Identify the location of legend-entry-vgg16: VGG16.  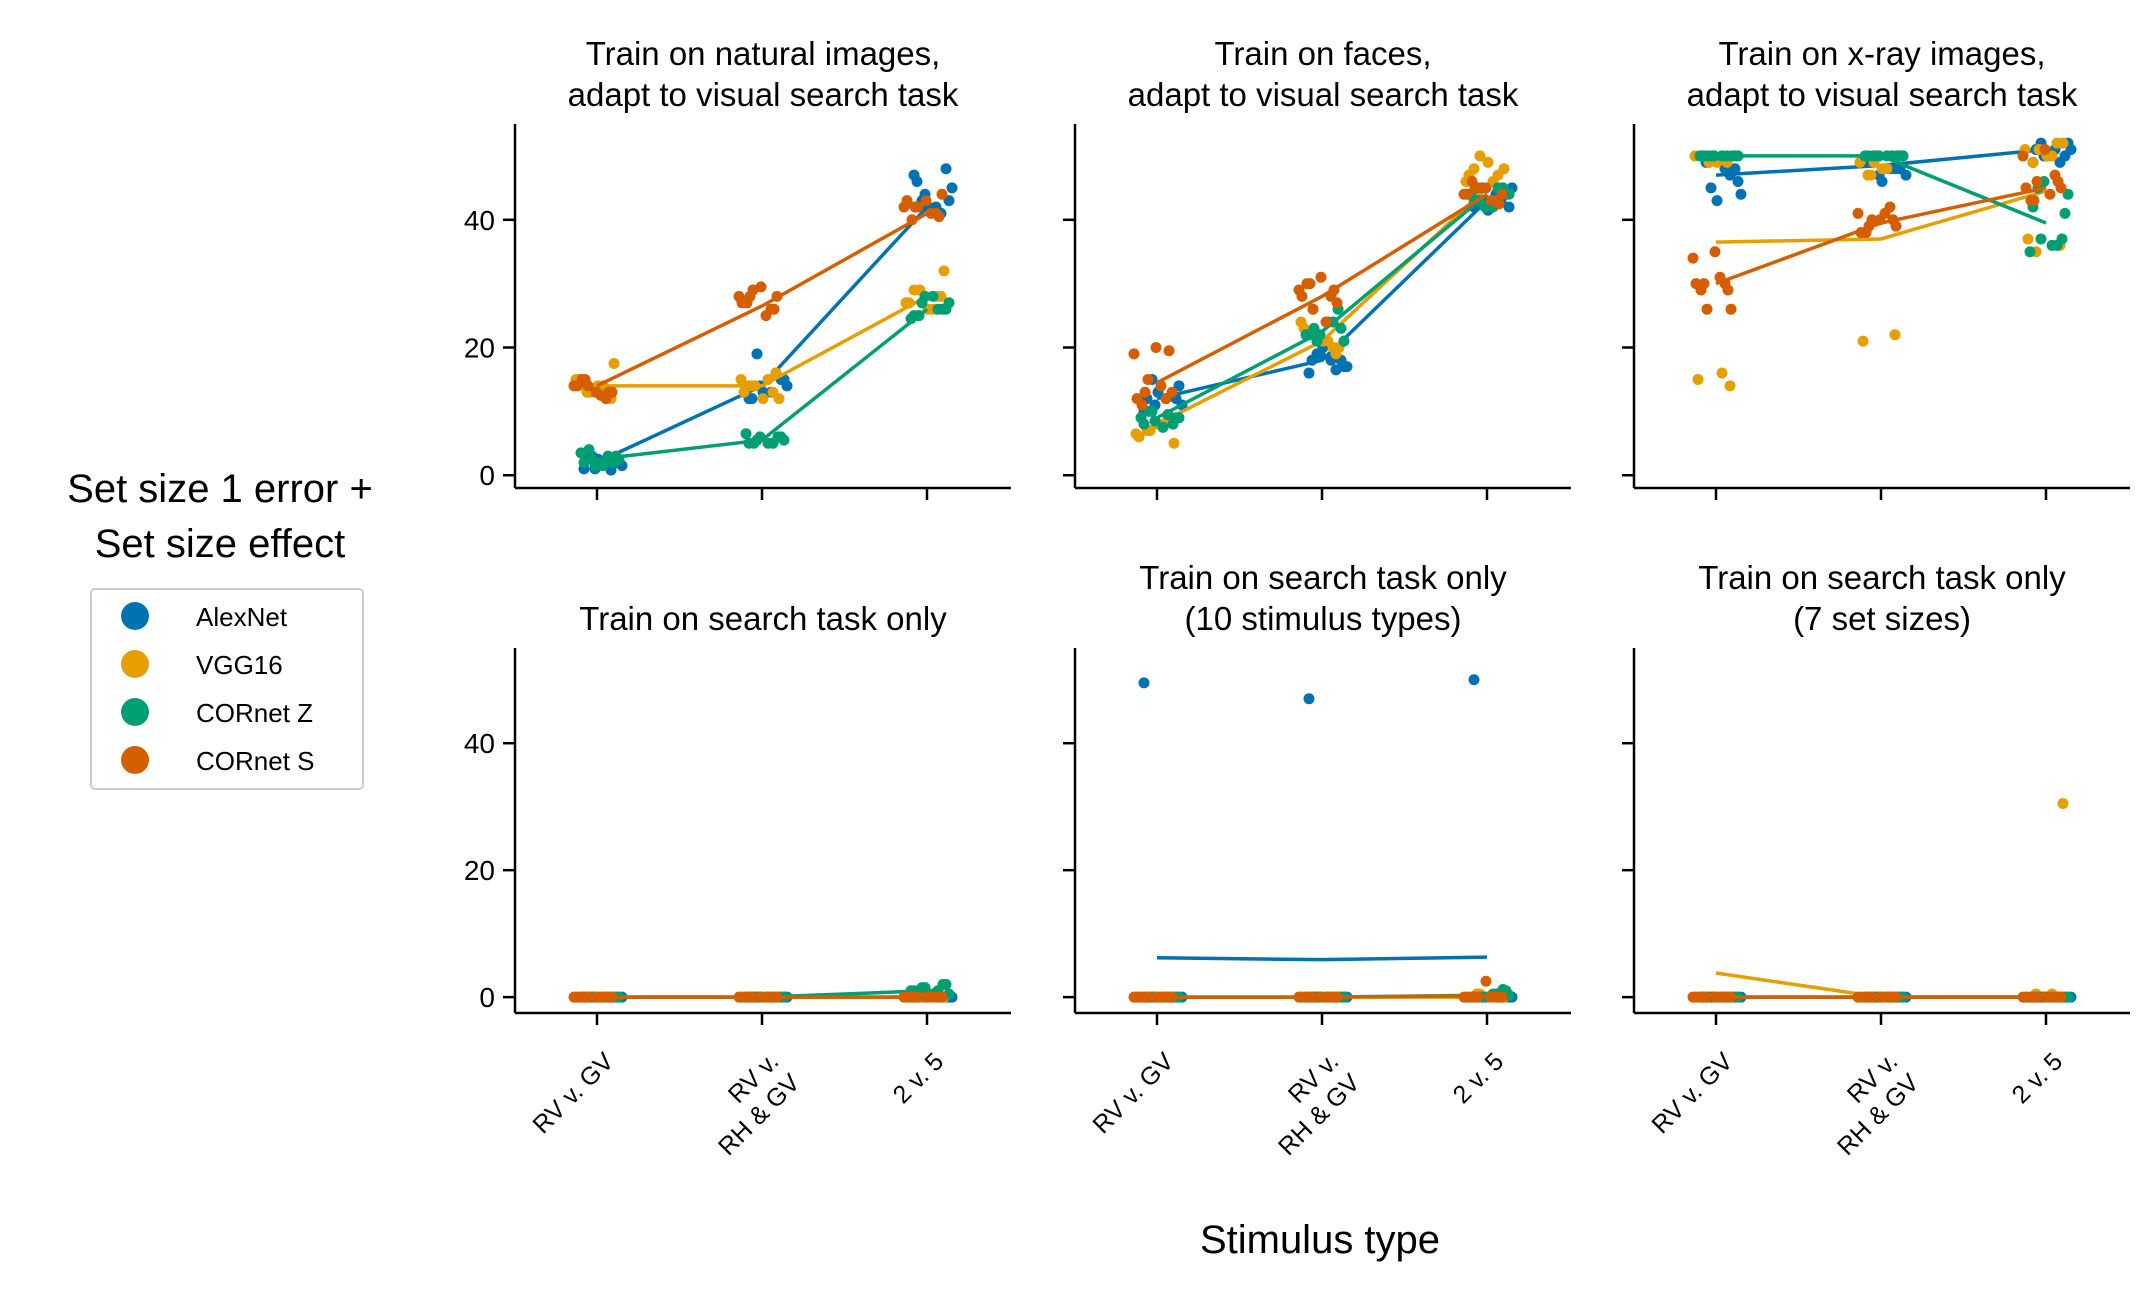
(202, 665).